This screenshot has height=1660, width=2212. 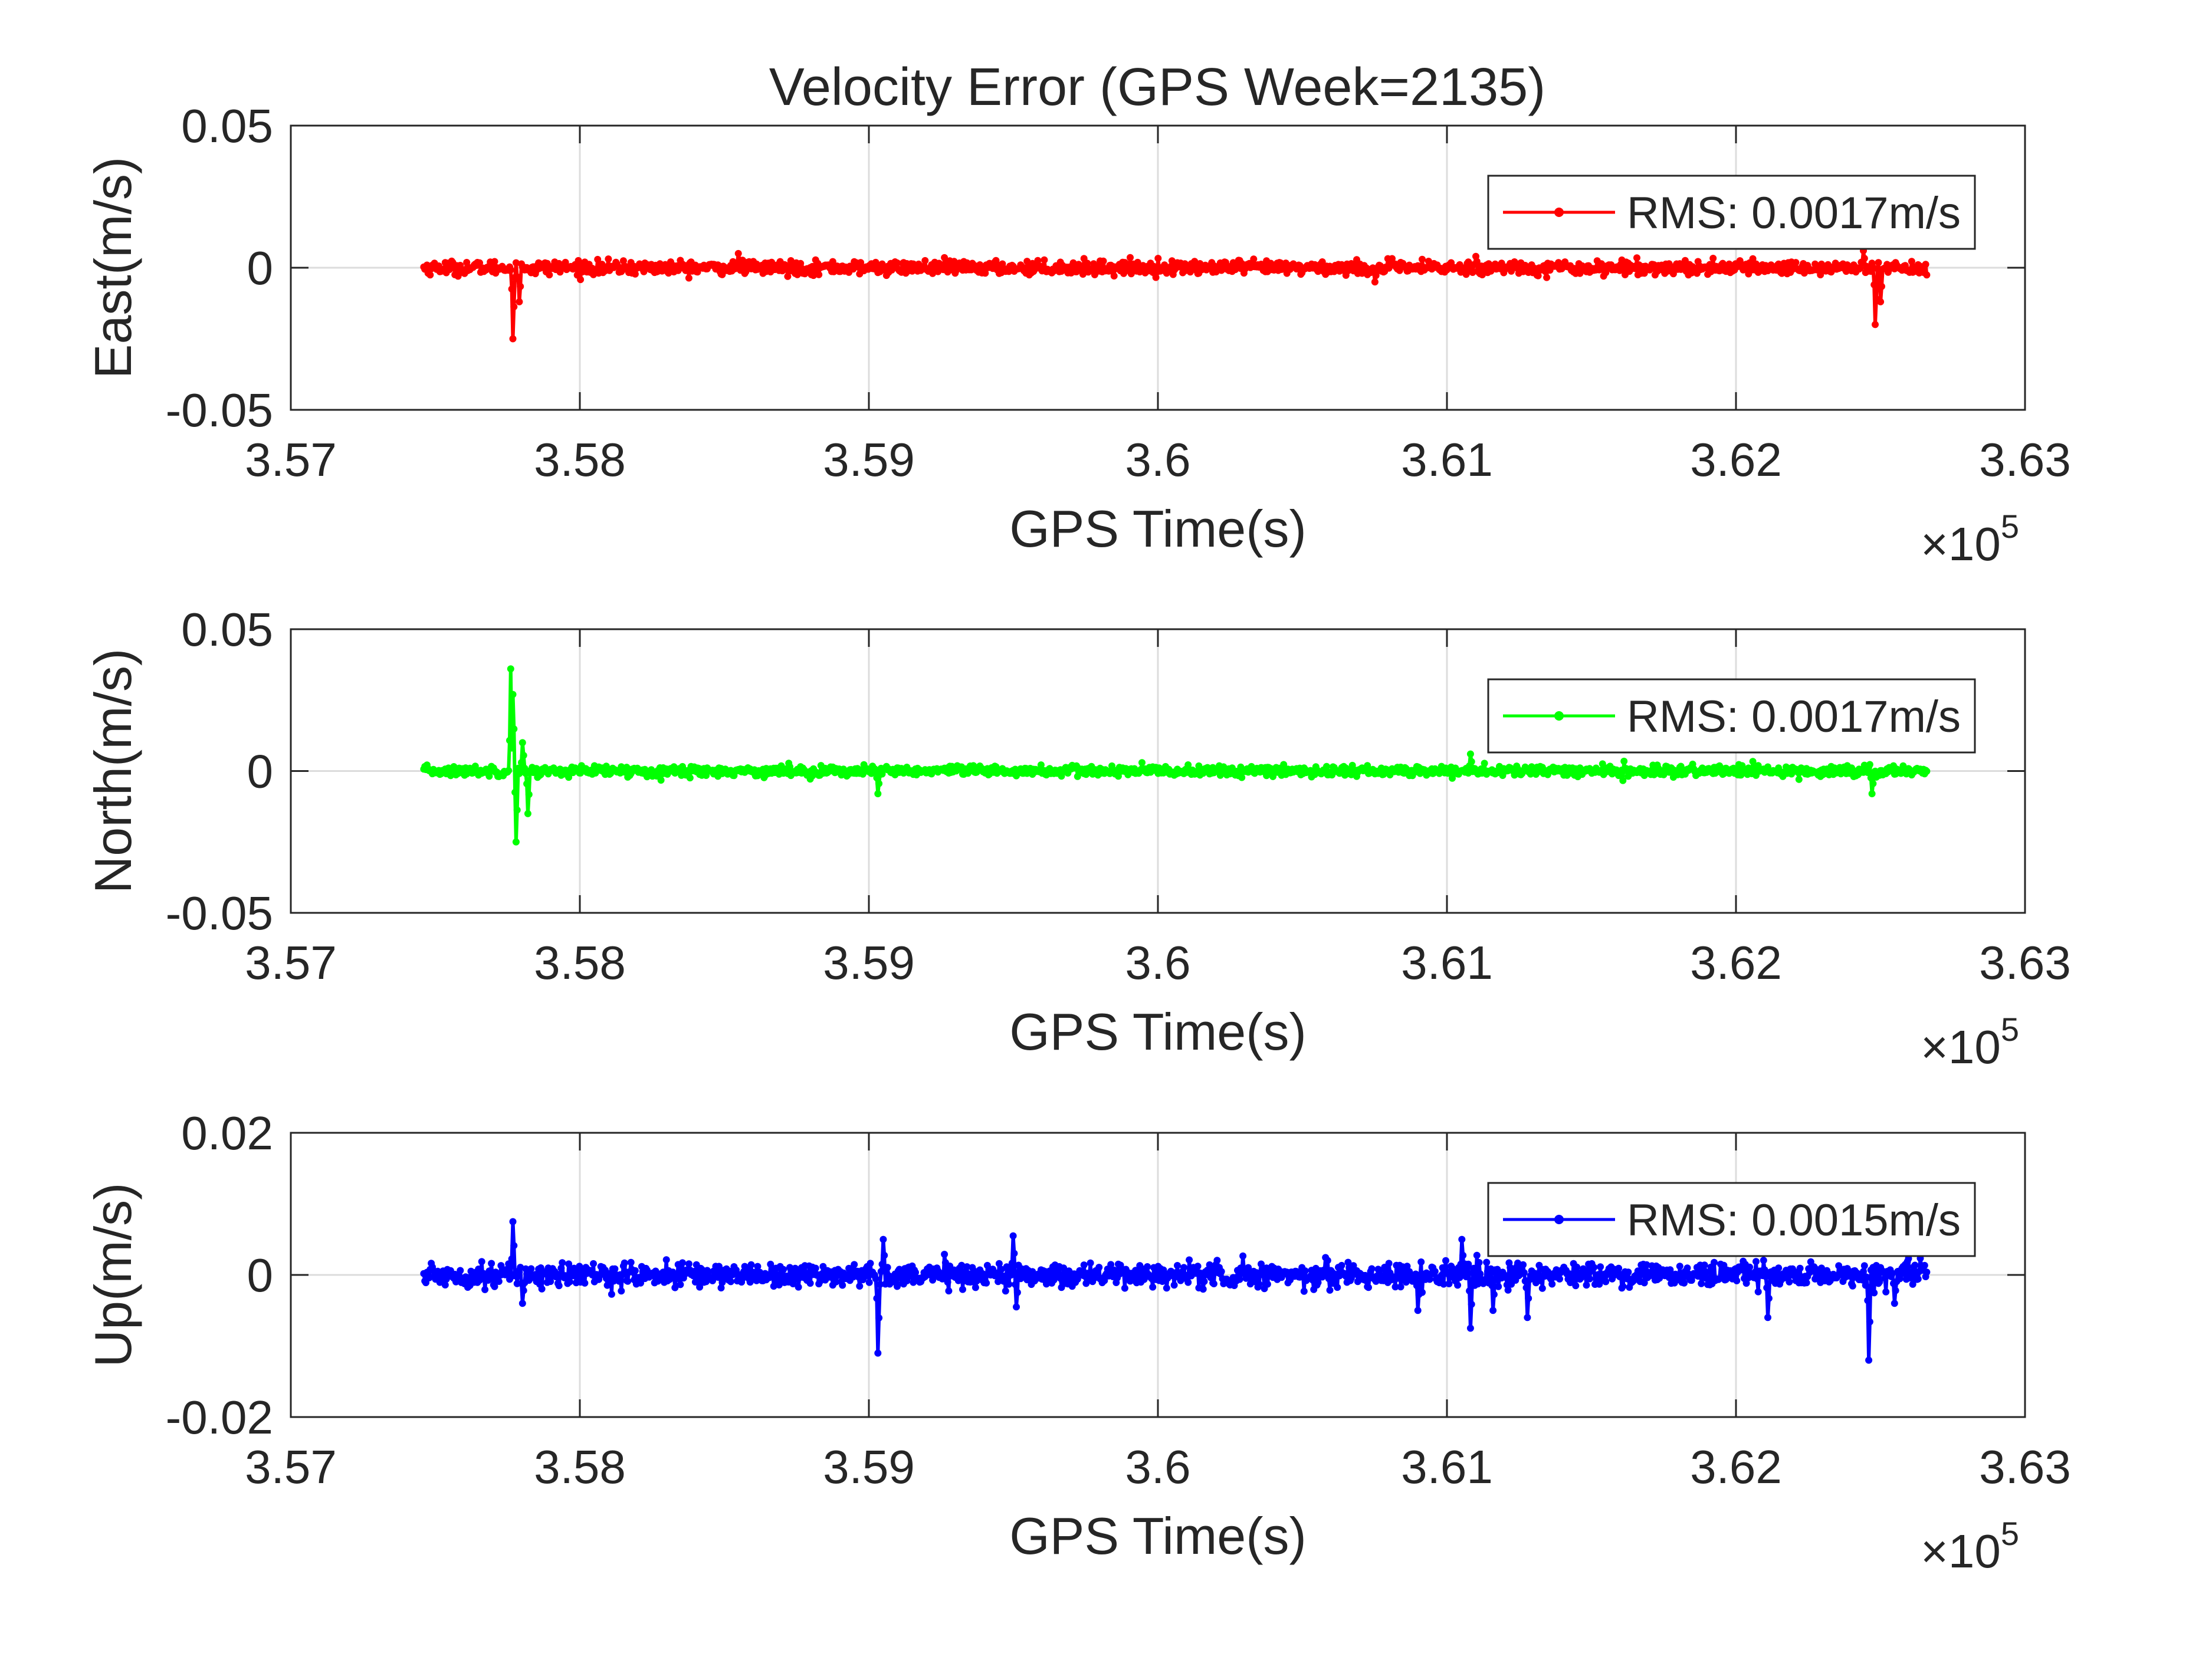 I want to click on x-tick-label: 3.58, so click(x=580, y=1467).